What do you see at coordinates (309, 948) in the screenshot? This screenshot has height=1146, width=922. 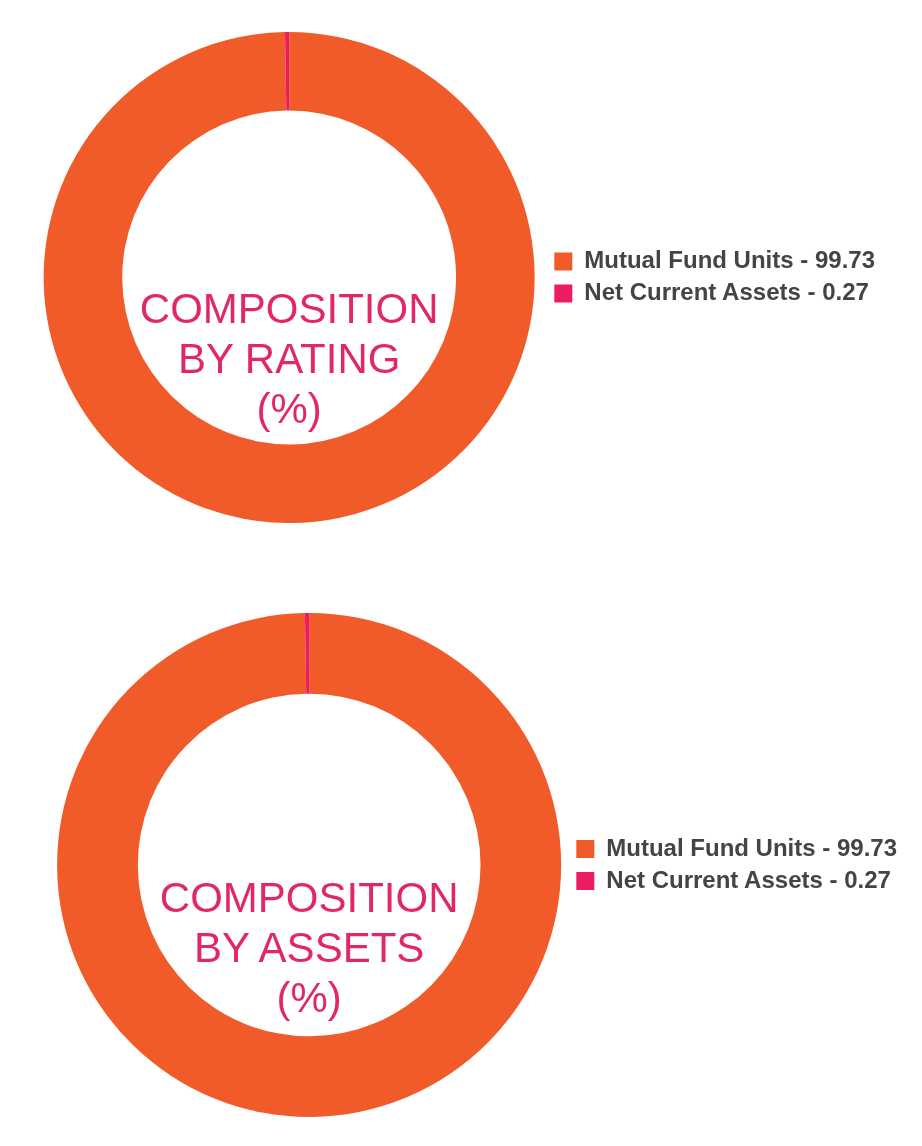 I see `text: COMPOSITION BY ASSETS (%)` at bounding box center [309, 948].